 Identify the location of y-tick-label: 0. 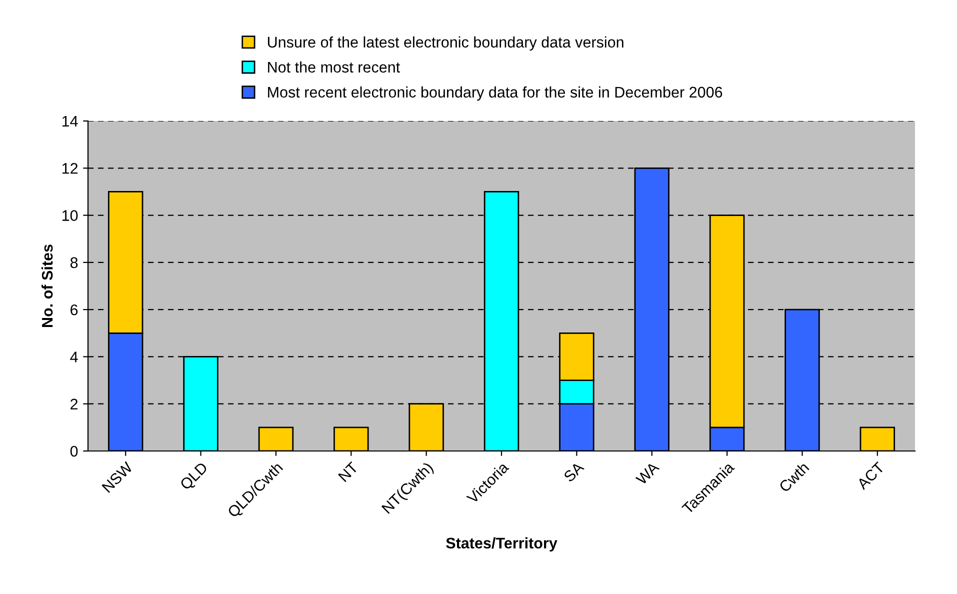
(74, 451).